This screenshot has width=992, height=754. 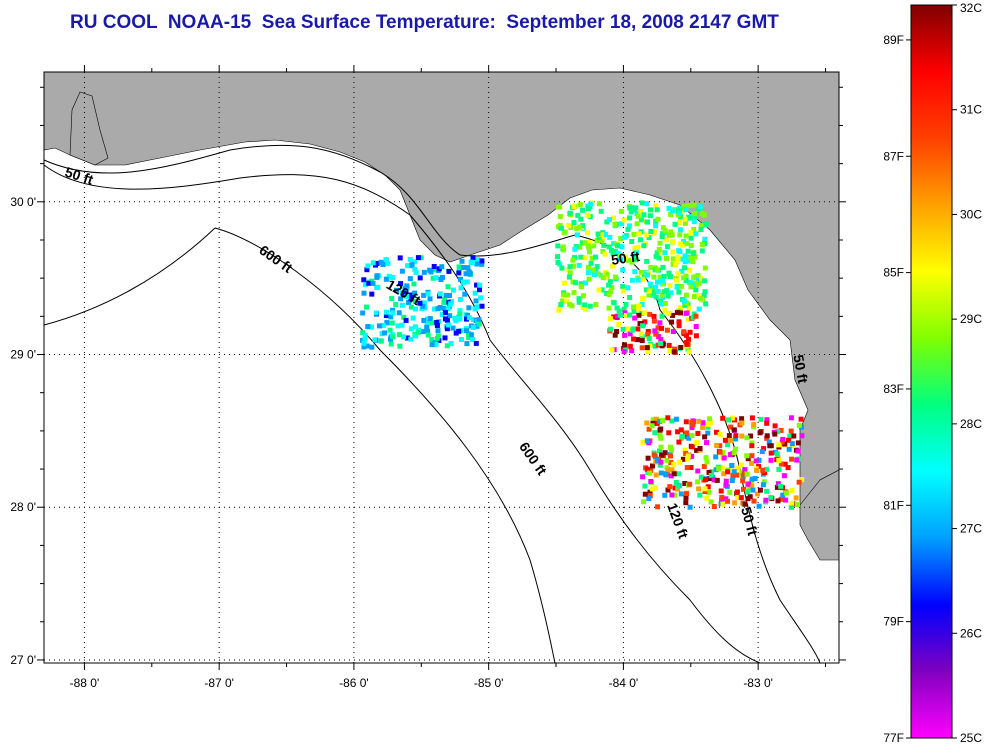 I want to click on x-tick-label: -88 0', so click(x=85, y=683).